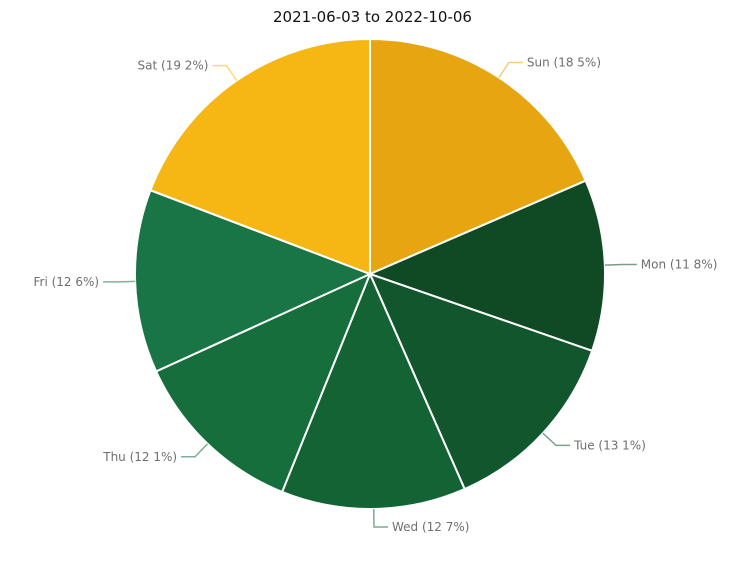 This screenshot has width=745, height=561. I want to click on pie-slice-fri, so click(253, 280).